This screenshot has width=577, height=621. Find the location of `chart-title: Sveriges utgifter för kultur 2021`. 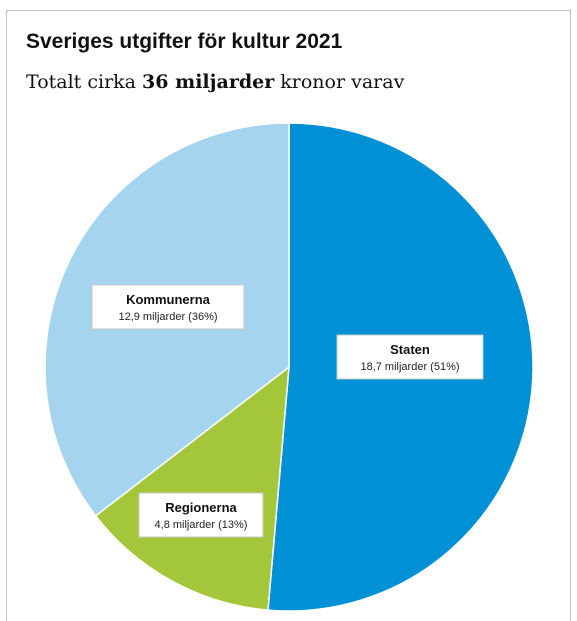

chart-title: Sveriges utgifter för kultur 2021 is located at coordinates (184, 41).